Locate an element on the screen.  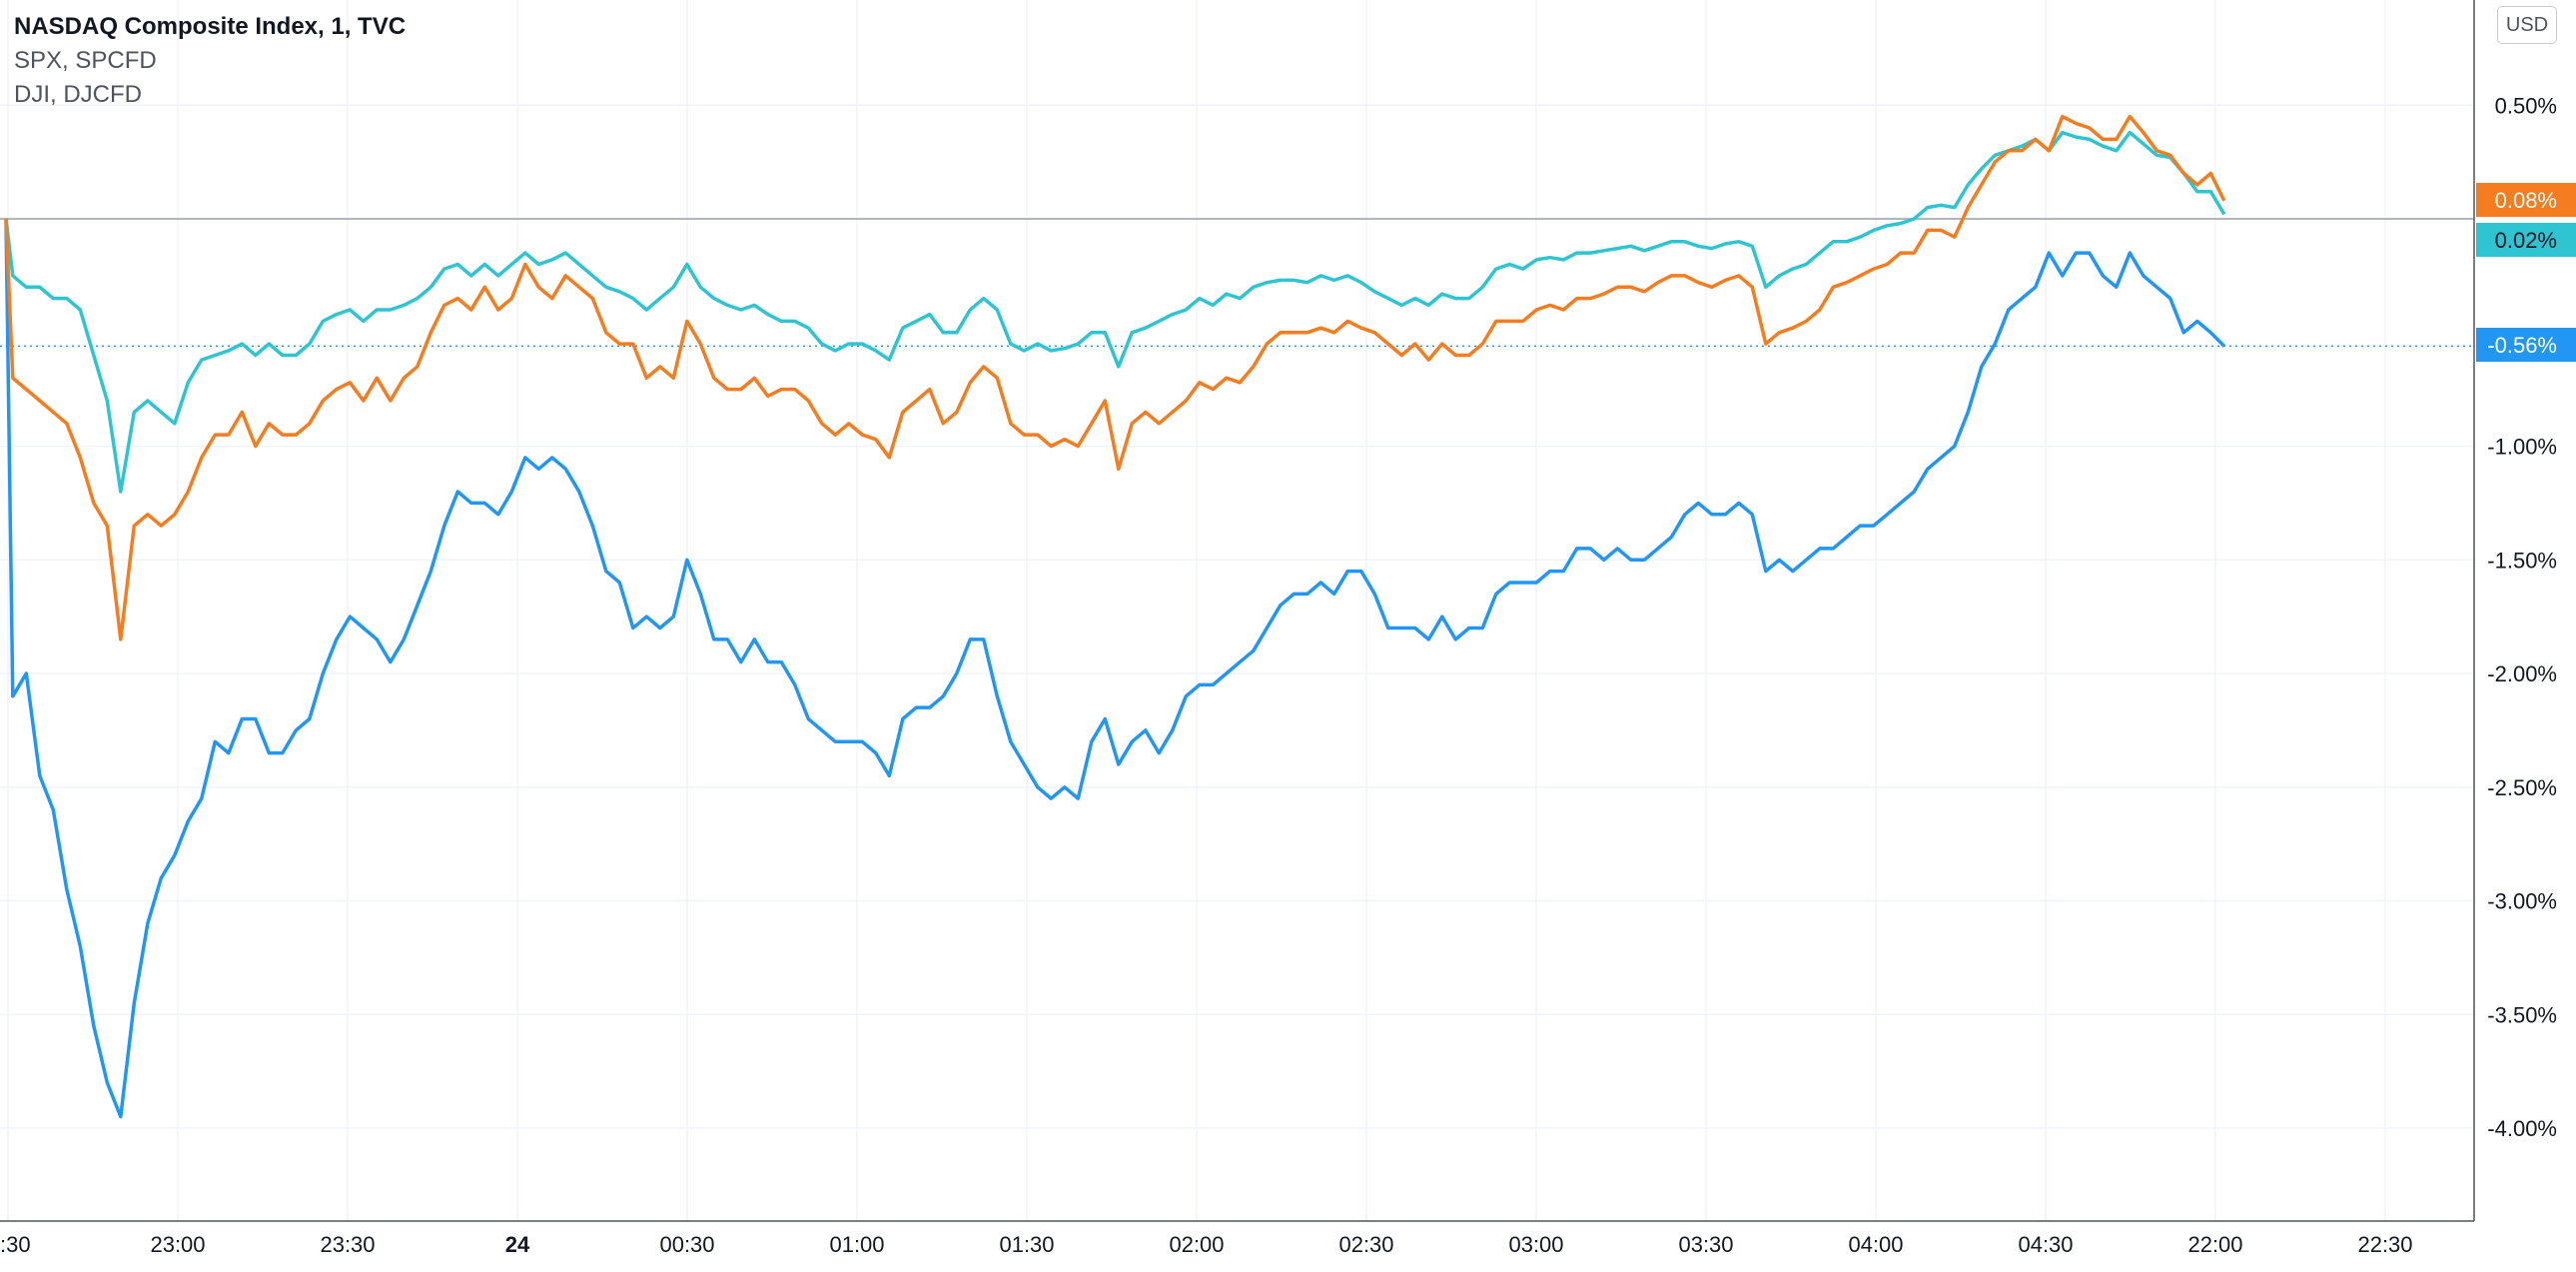
x-tick-label: 01:00 is located at coordinates (857, 1244).